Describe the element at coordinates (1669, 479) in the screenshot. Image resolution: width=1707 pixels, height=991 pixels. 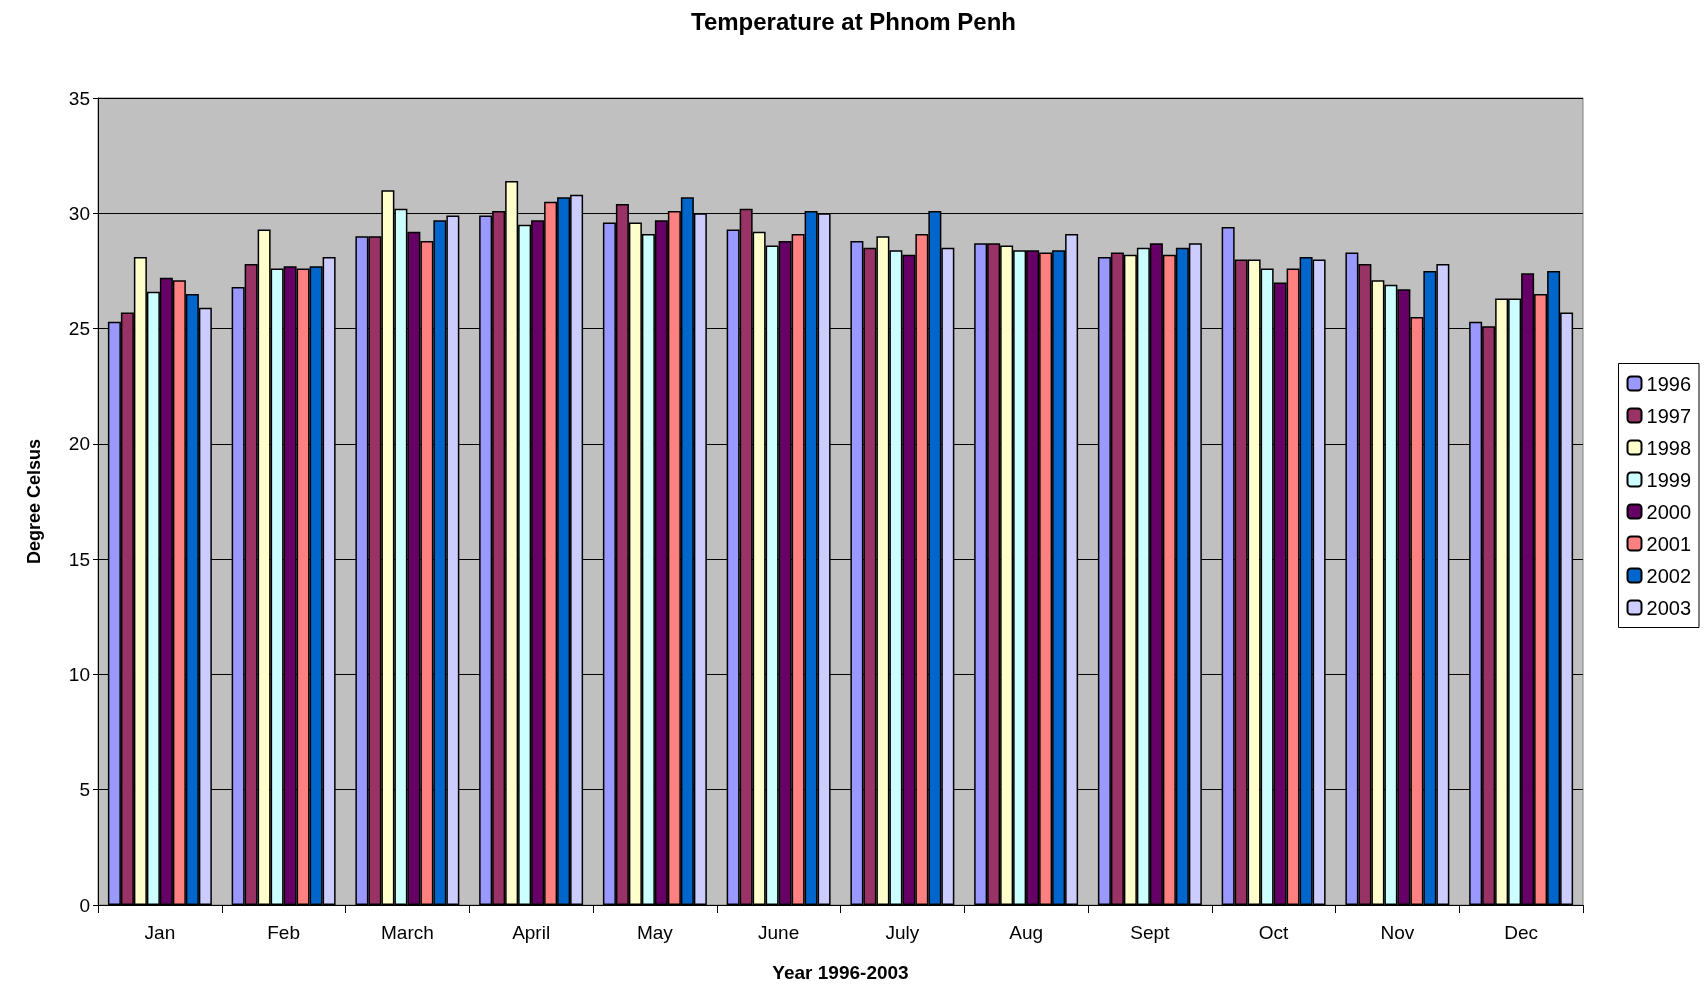
I see `legend-label: 1999` at that location.